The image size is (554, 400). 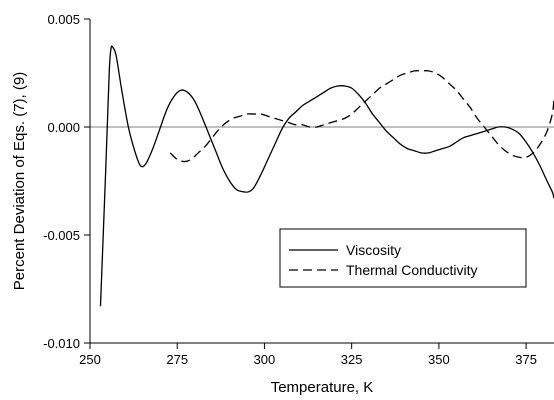 I want to click on legend-label-thermal-conductivity: Thermal Conductivity, so click(x=412, y=270).